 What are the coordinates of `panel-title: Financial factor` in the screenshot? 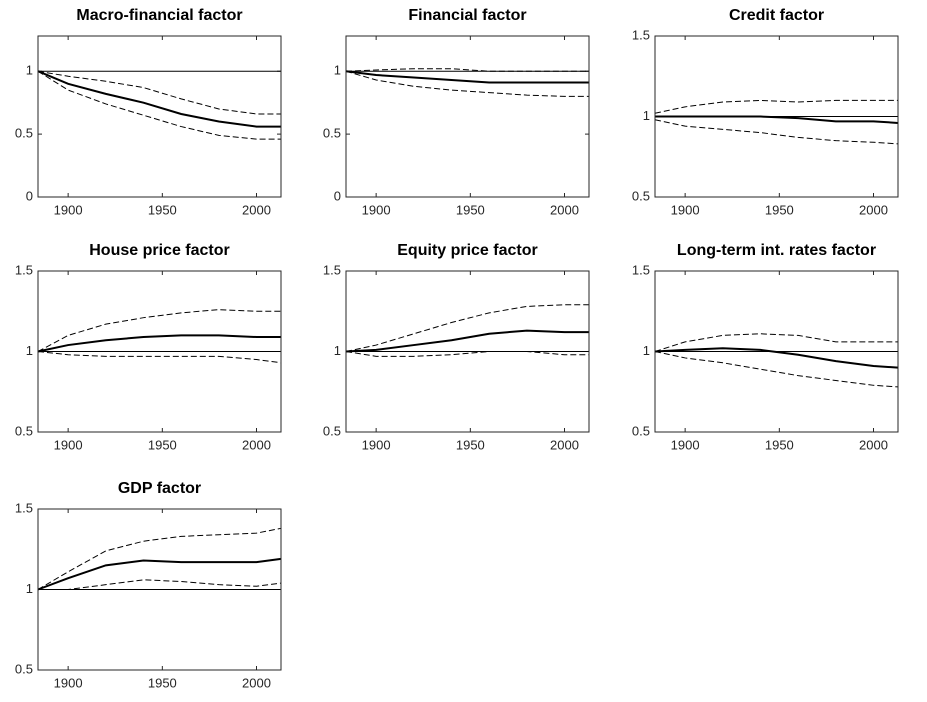 It's located at (467, 15).